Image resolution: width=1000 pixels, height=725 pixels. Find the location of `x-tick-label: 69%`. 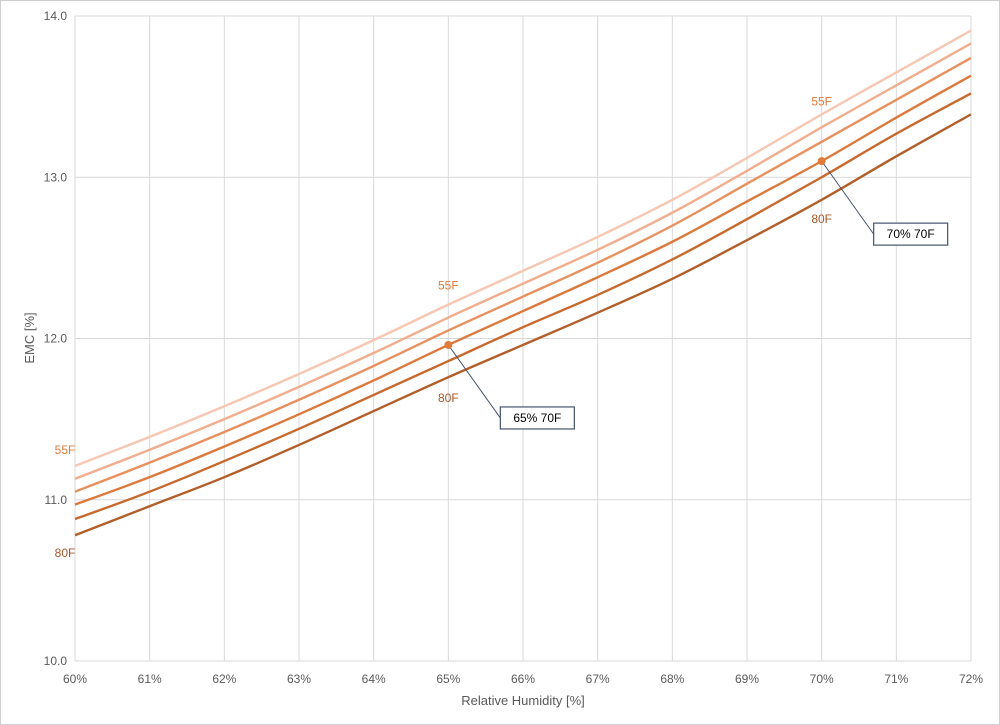

x-tick-label: 69% is located at coordinates (747, 679).